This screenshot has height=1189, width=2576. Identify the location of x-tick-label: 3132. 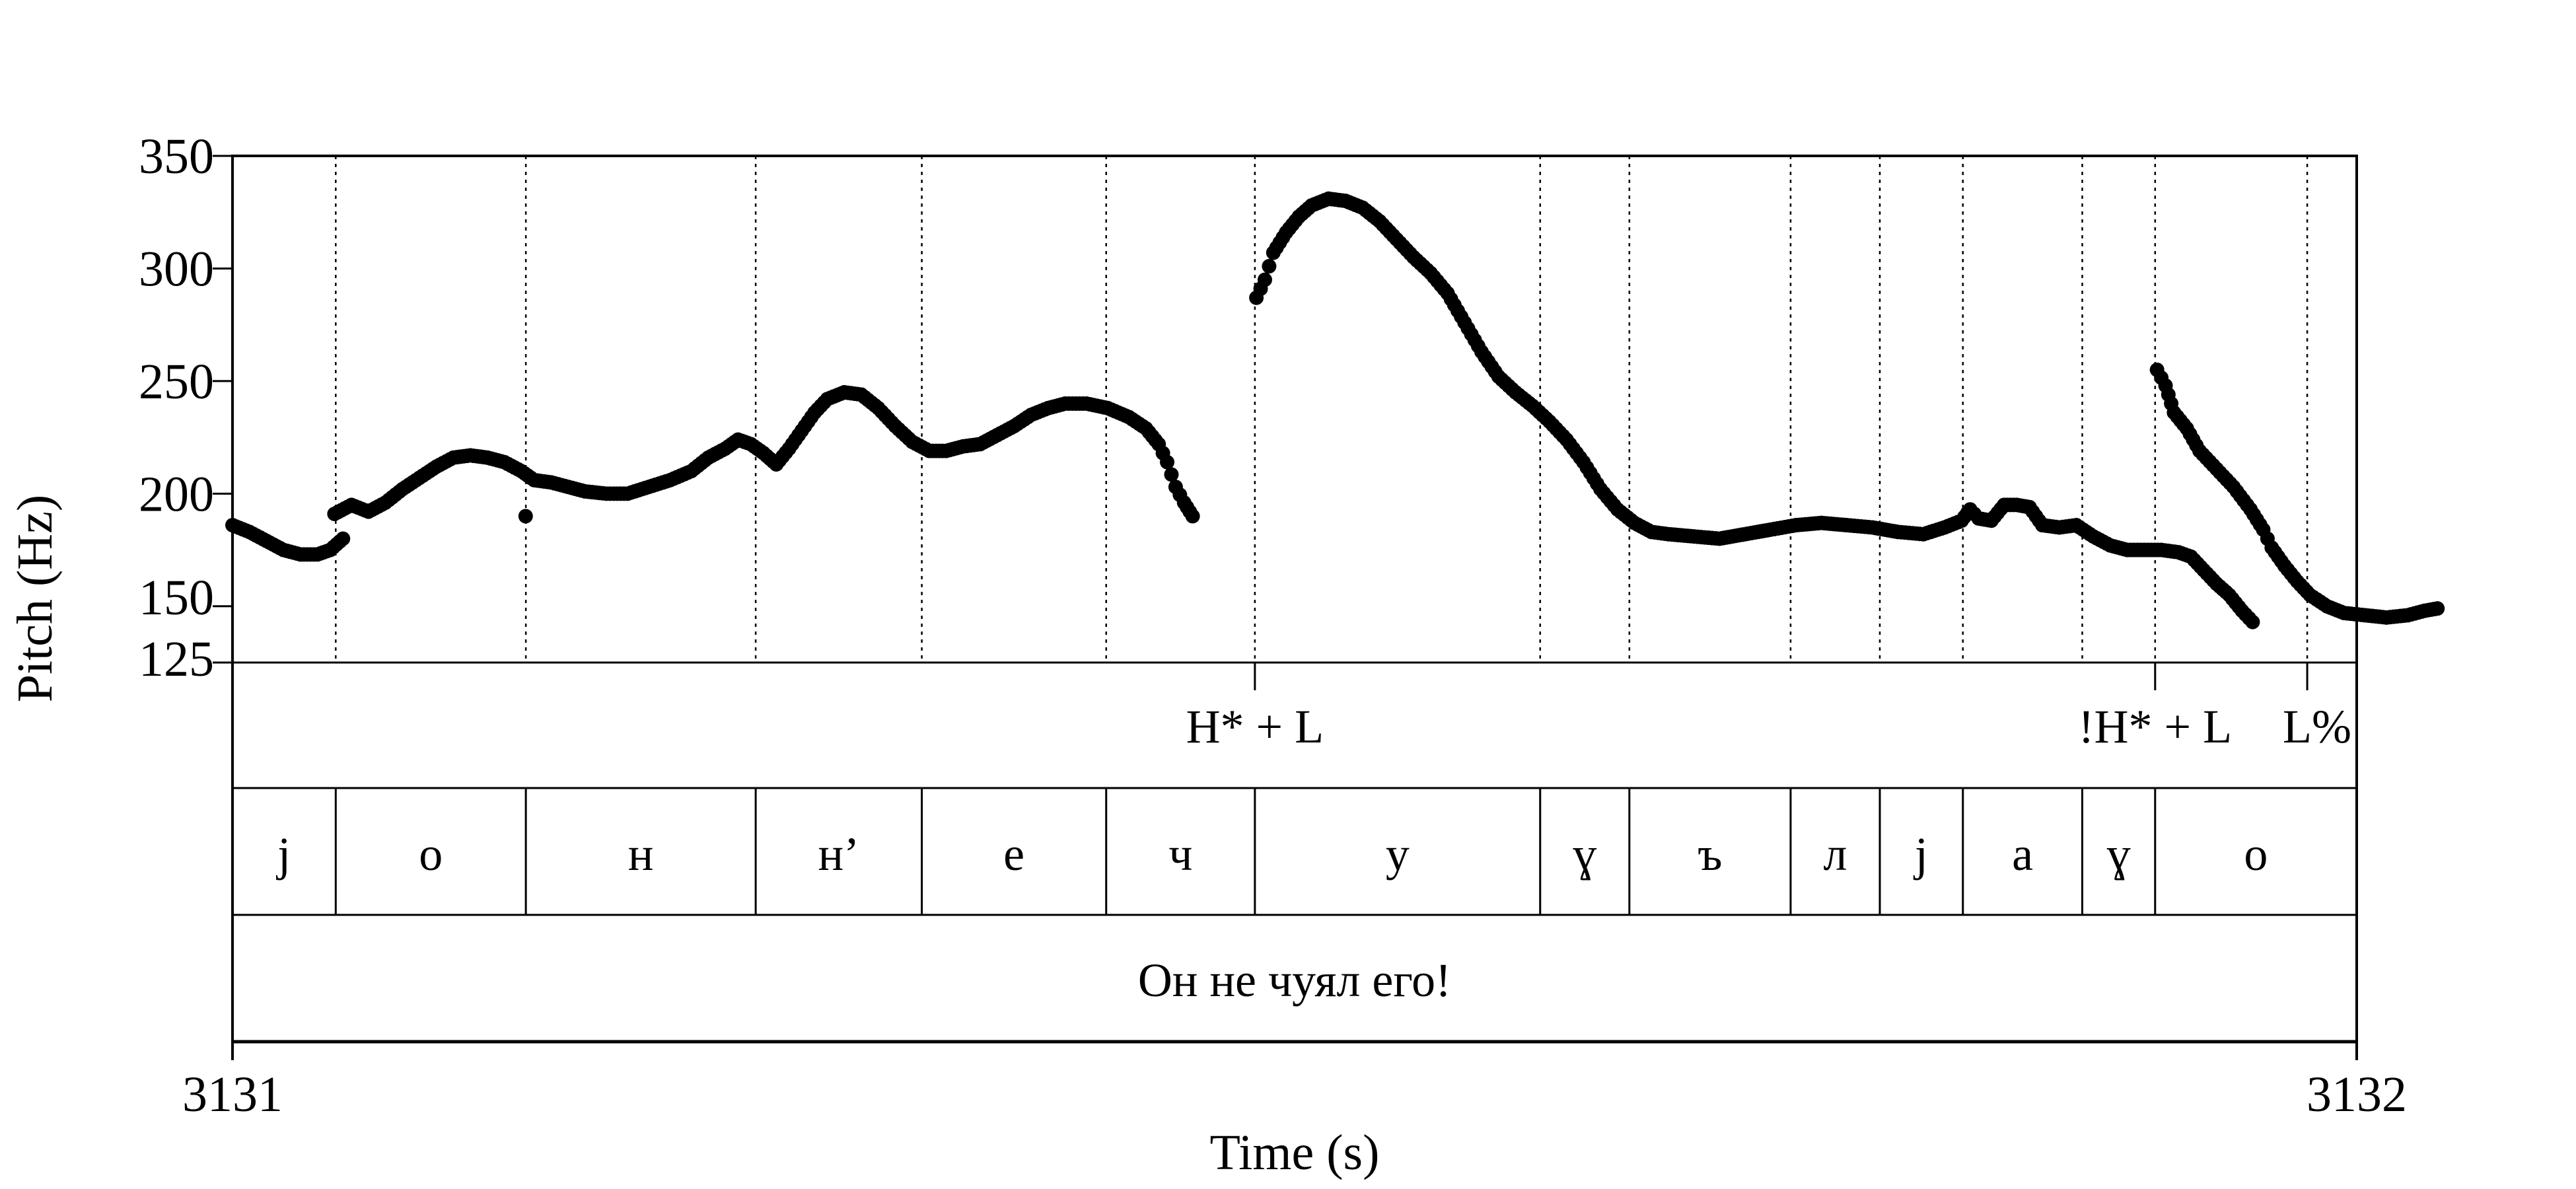
(2357, 1094).